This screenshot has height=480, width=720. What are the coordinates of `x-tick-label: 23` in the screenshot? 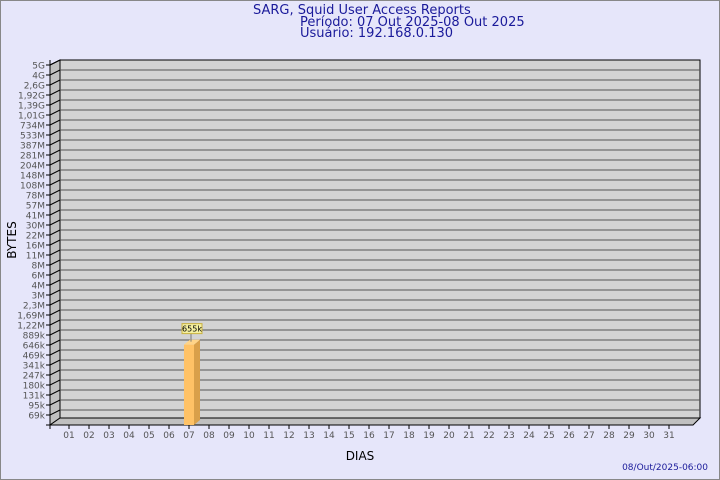 It's located at (508, 436).